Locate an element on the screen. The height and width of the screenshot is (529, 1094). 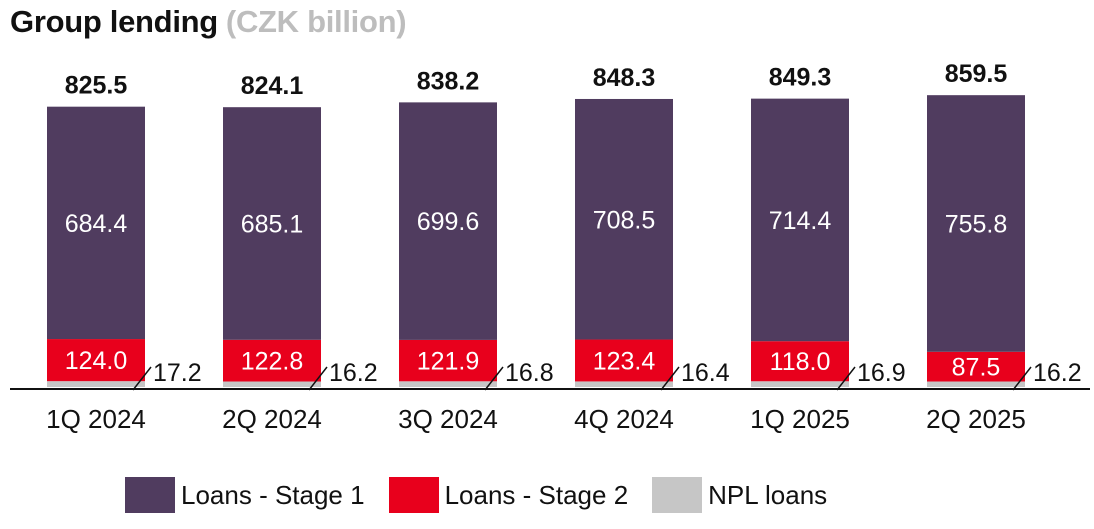
label-stage2-value: 122.8 is located at coordinates (272, 362).